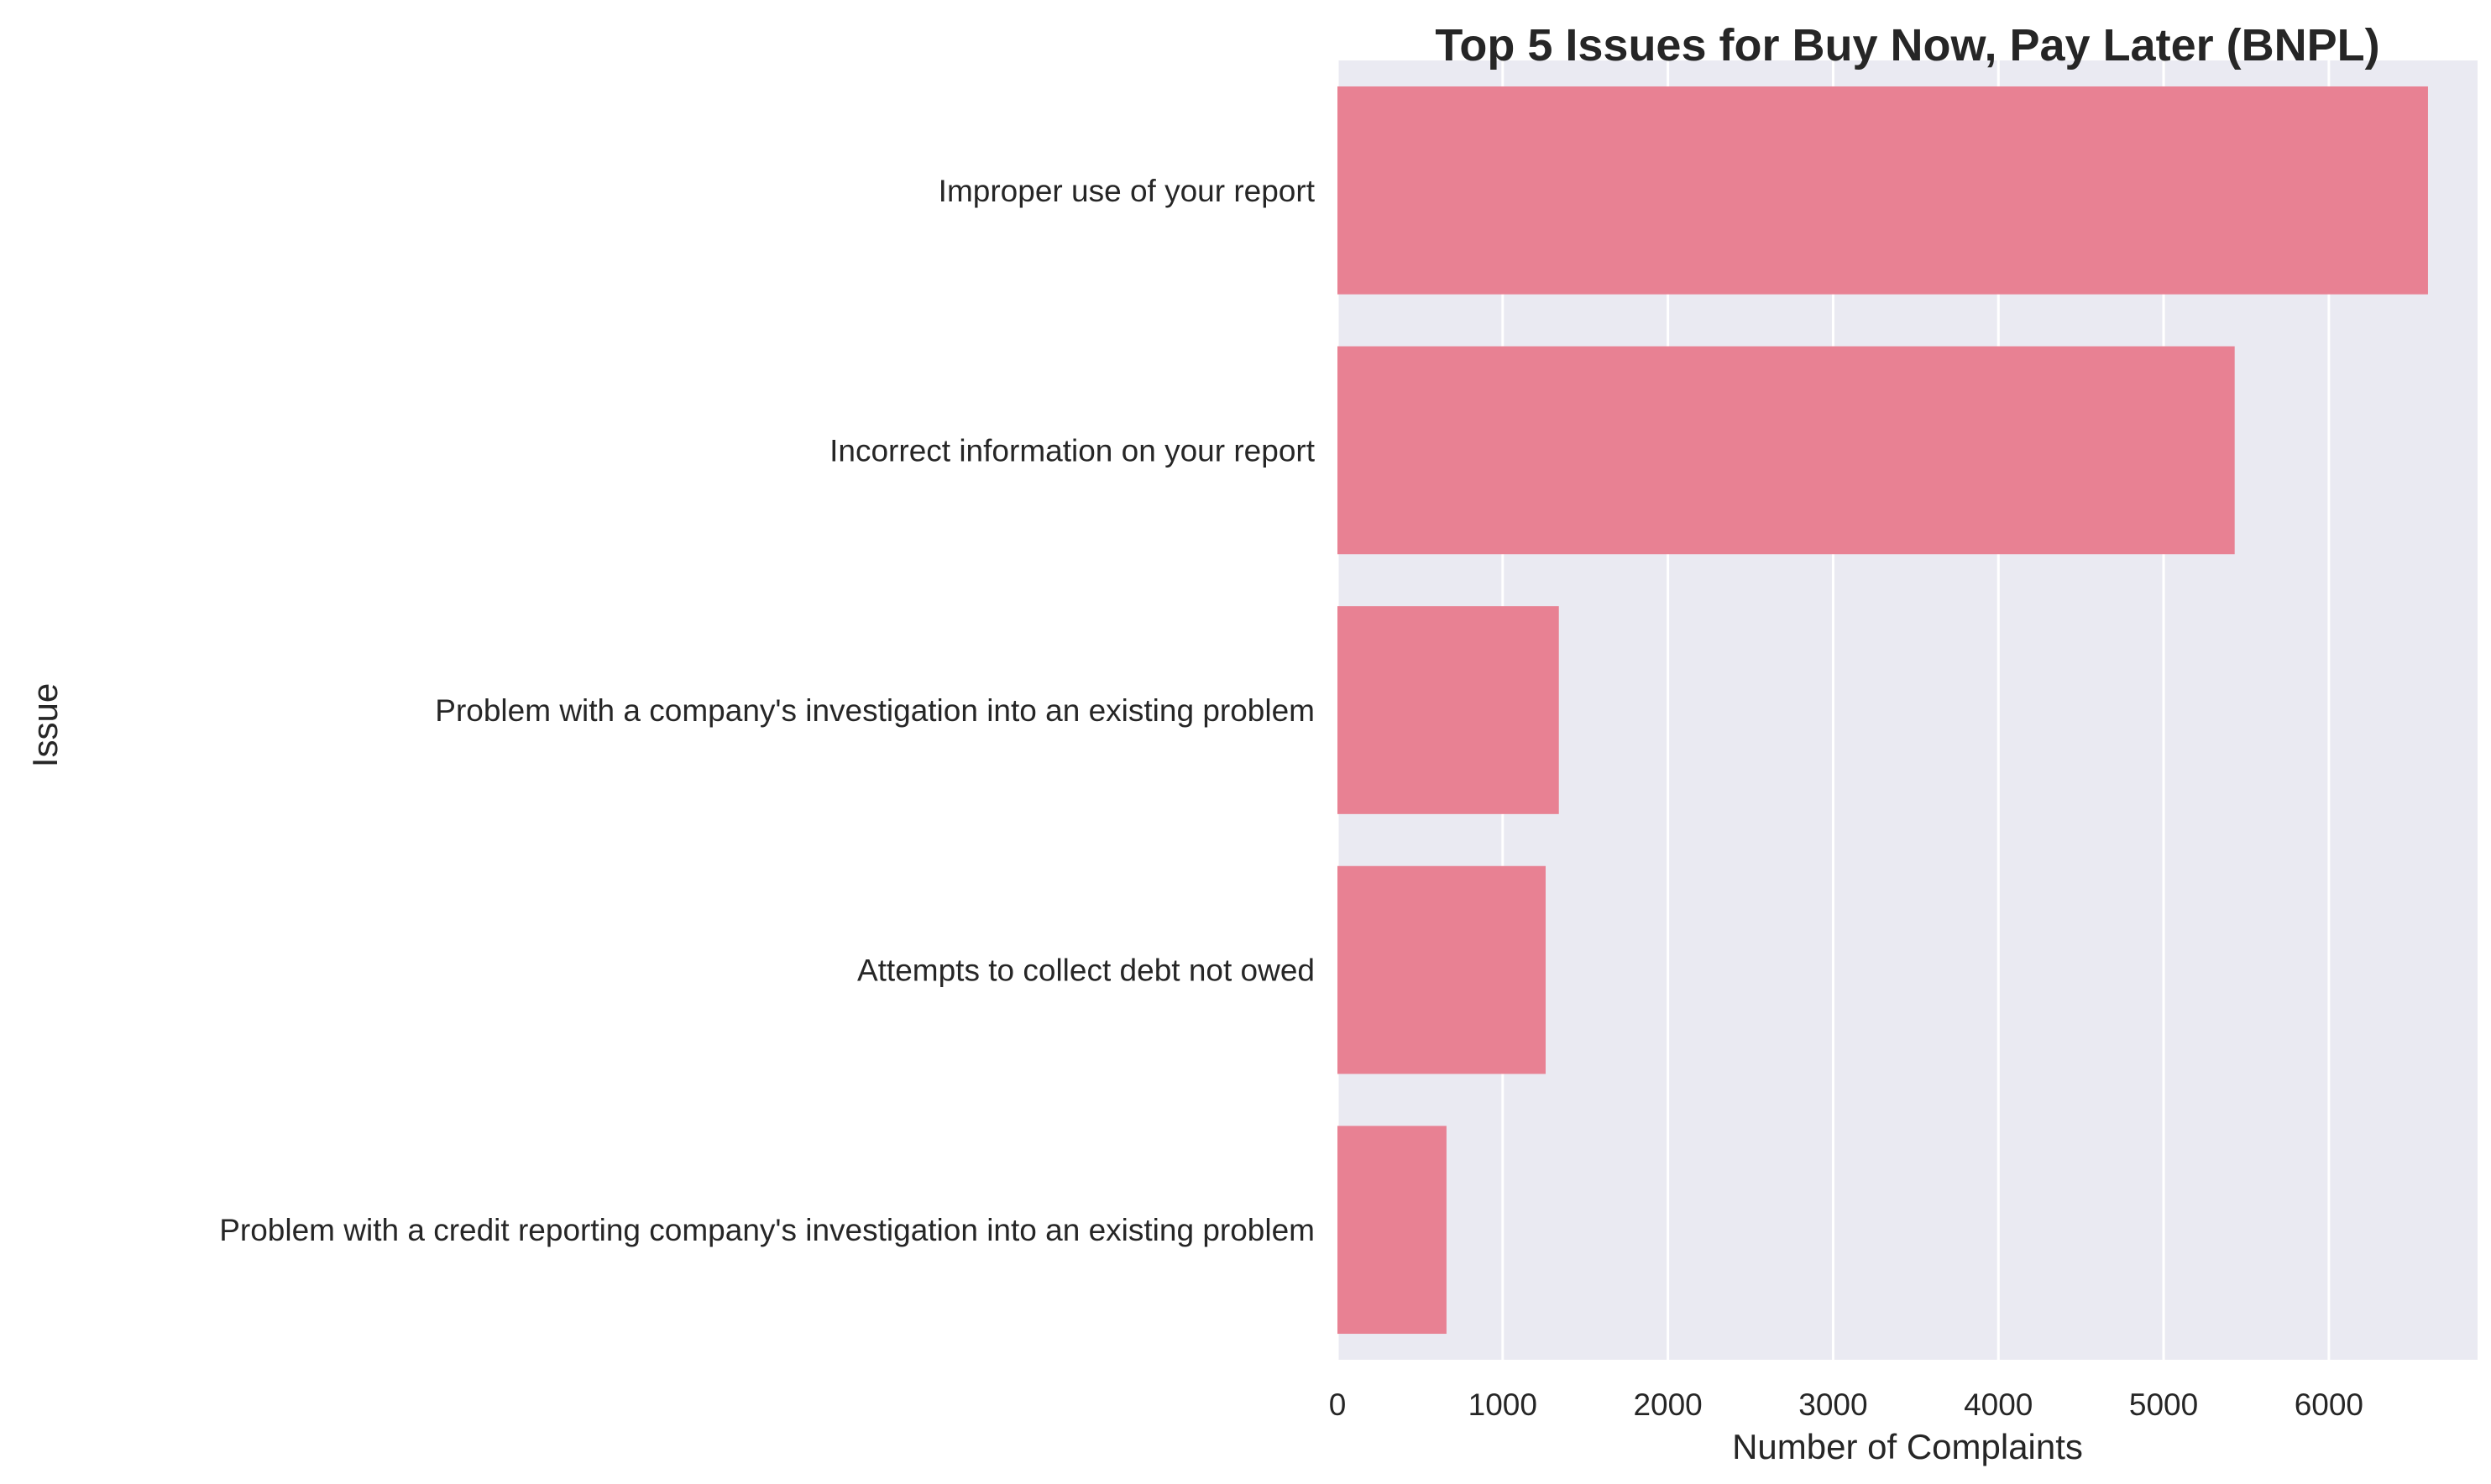  What do you see at coordinates (1999, 1404) in the screenshot?
I see `x-tick-label-4000: 4000` at bounding box center [1999, 1404].